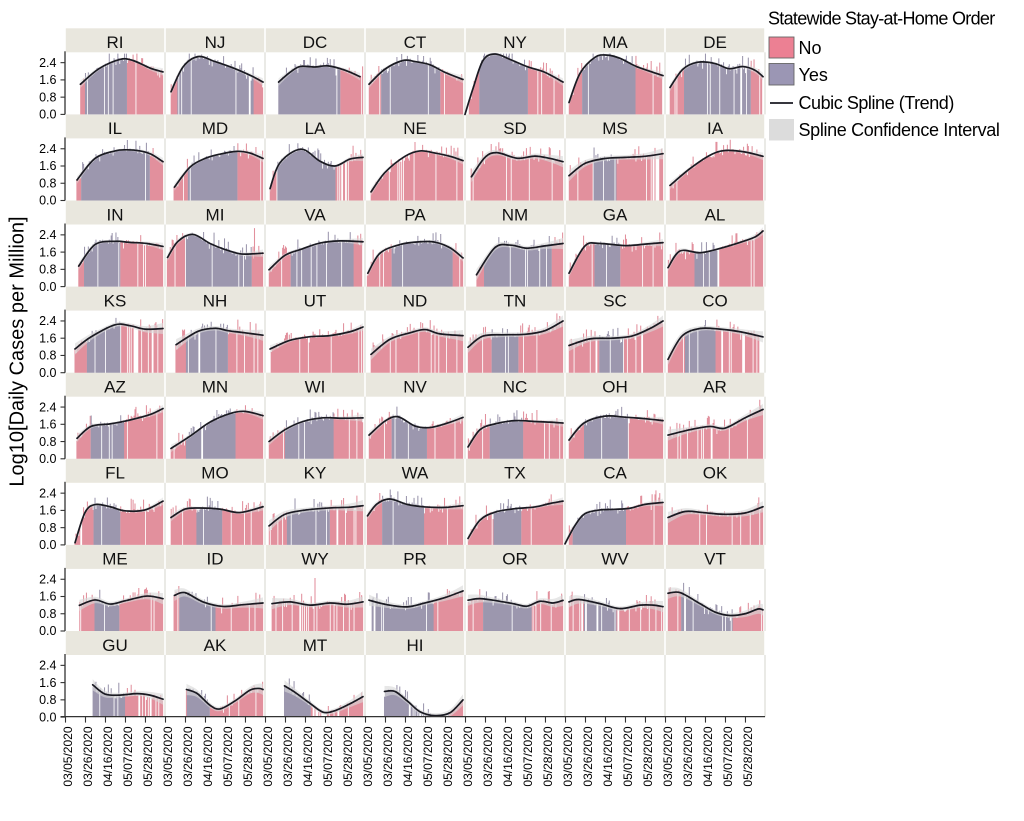 This screenshot has height=821, width=1024. What do you see at coordinates (315, 300) in the screenshot?
I see `svg-text: UT` at bounding box center [315, 300].